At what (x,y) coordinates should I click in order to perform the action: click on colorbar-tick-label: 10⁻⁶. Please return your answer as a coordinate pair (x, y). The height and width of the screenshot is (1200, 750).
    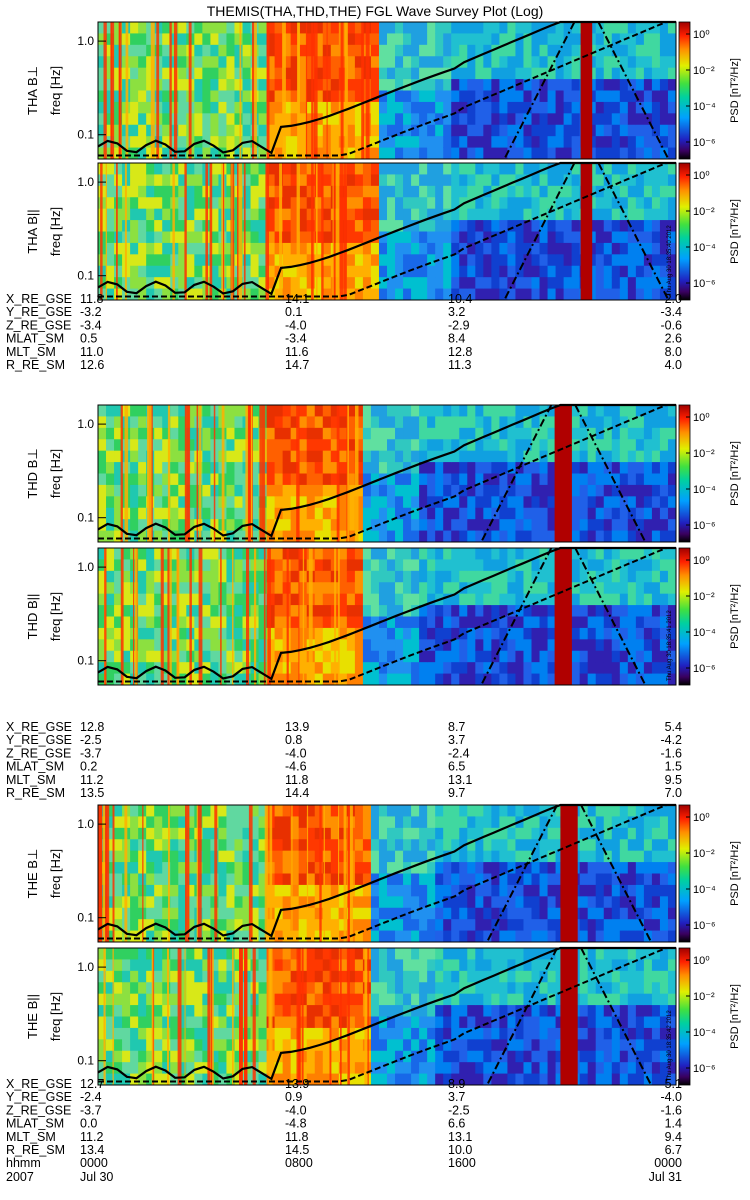
    Looking at the image, I should click on (704, 669).